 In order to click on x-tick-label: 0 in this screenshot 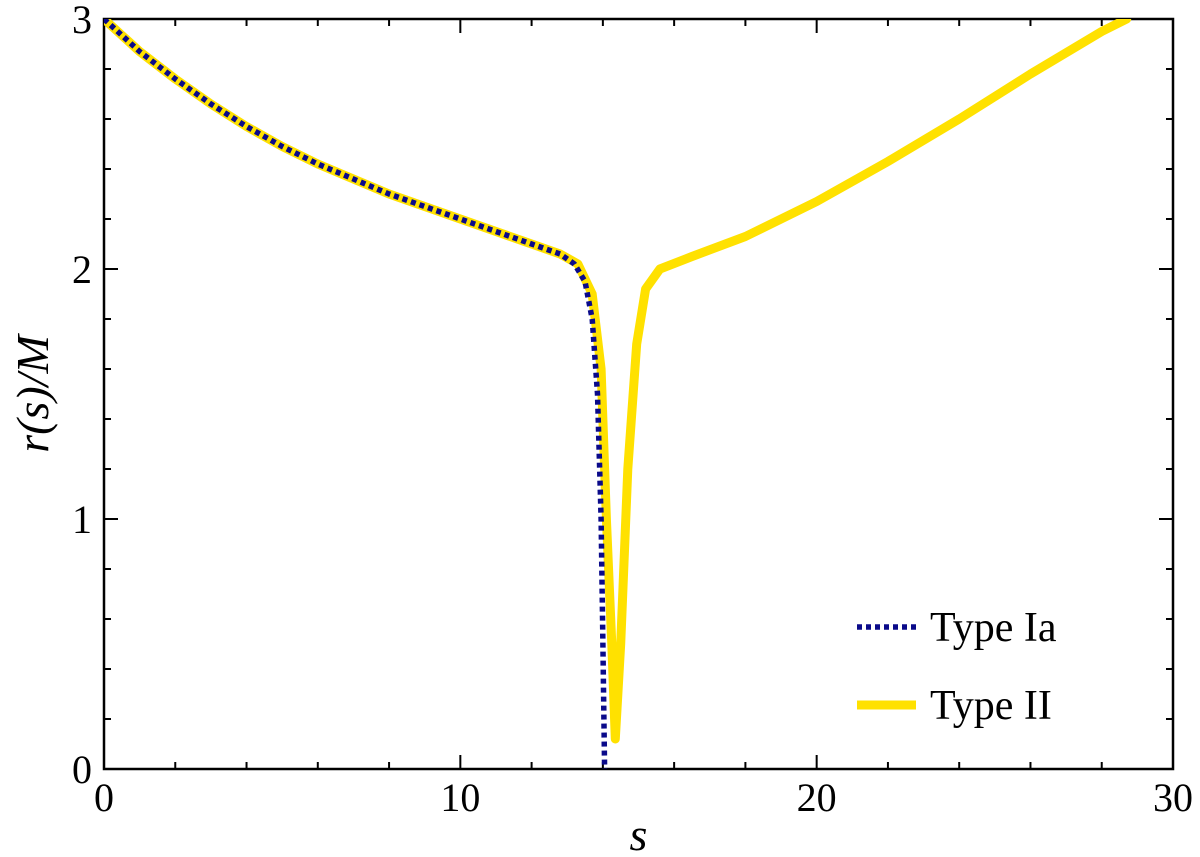, I will do `click(104, 797)`.